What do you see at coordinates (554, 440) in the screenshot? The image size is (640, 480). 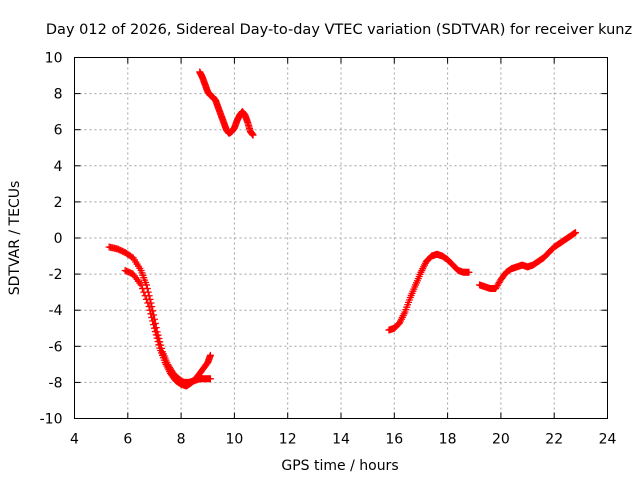 I see `x-tick-label: 22` at bounding box center [554, 440].